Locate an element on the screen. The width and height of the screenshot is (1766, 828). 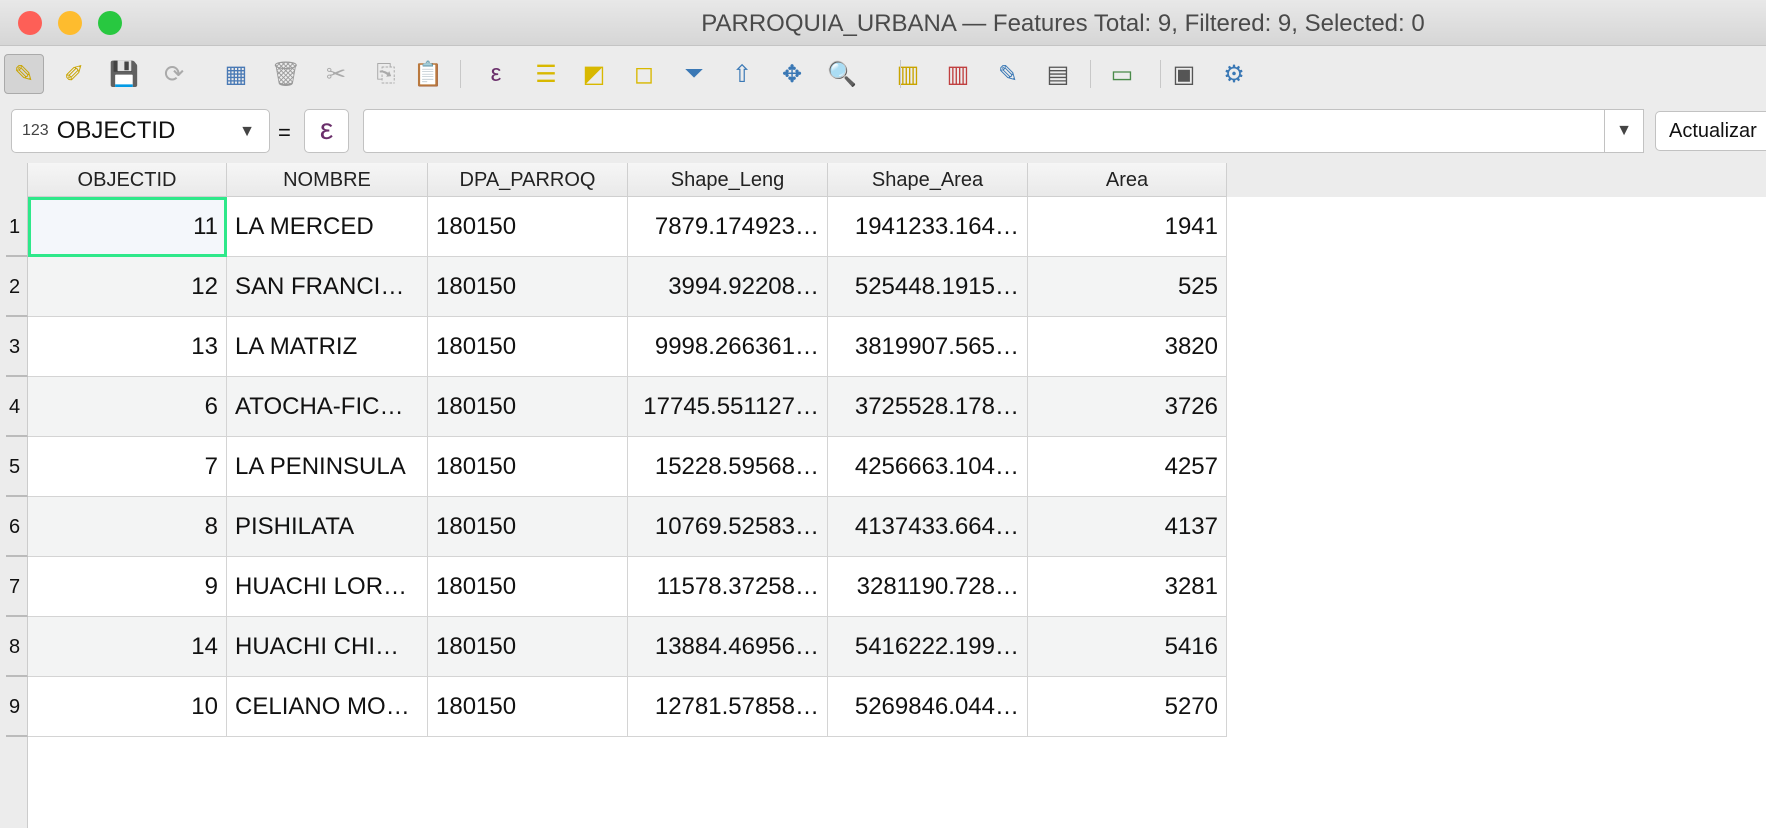
row-header: 3 is located at coordinates (17, 347).